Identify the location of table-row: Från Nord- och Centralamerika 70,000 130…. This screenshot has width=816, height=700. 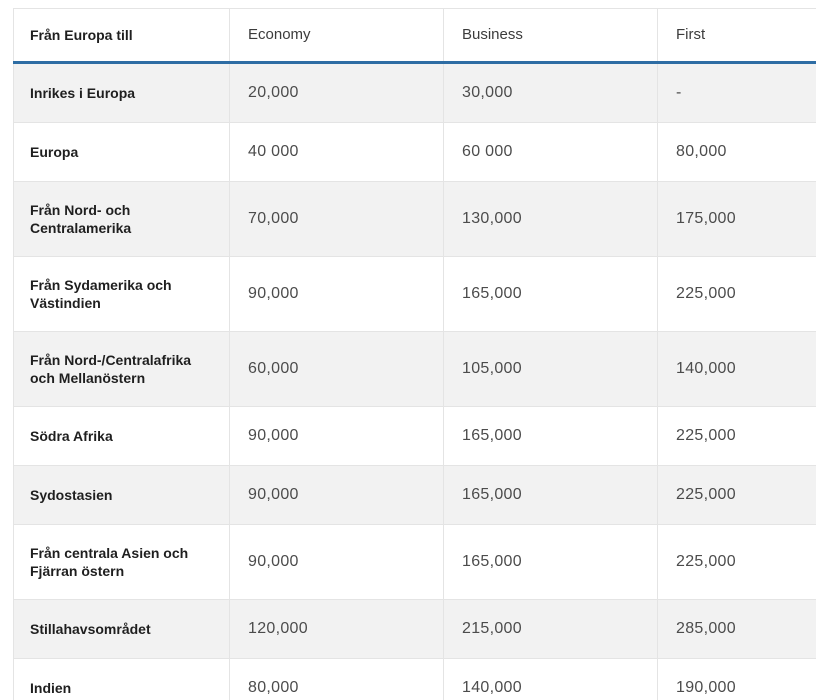
(414, 219).